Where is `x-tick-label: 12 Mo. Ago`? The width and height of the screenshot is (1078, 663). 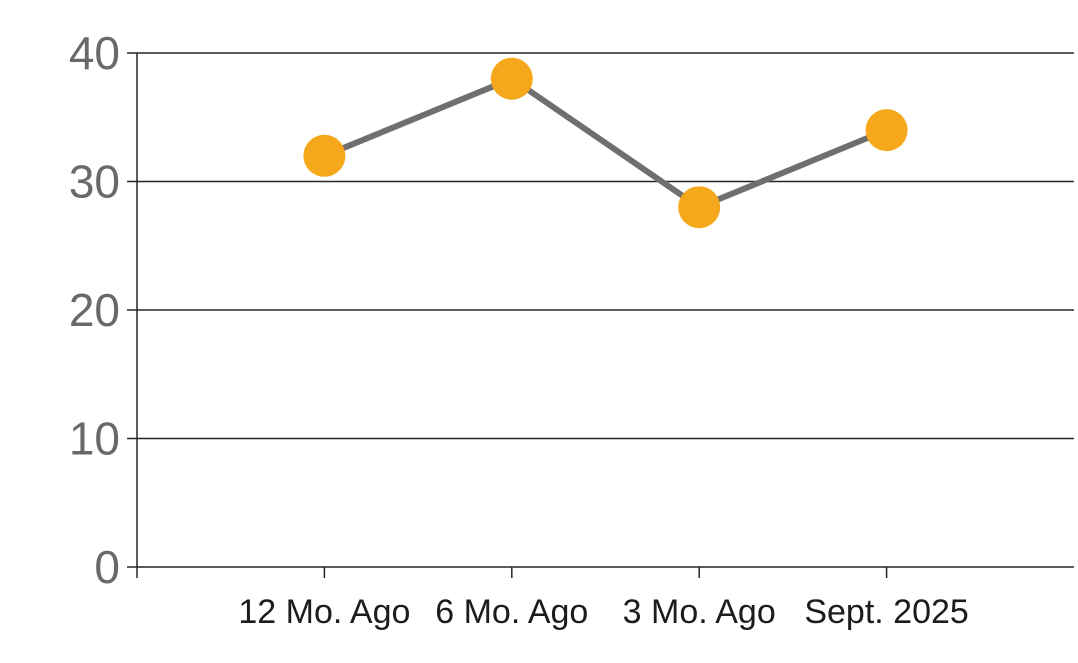
x-tick-label: 12 Mo. Ago is located at coordinates (324, 612).